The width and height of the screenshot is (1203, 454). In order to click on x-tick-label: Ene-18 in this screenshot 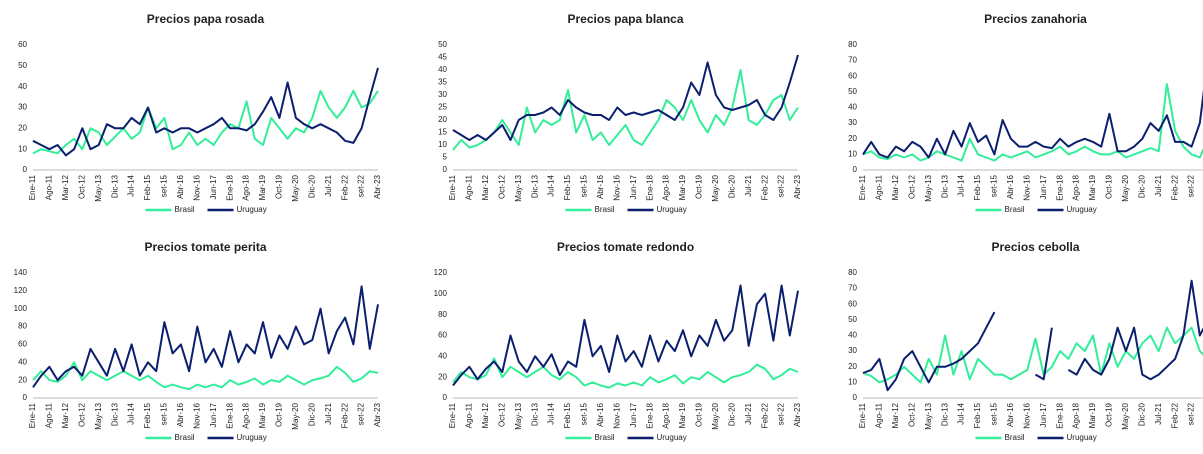, I will do `click(229, 187)`.